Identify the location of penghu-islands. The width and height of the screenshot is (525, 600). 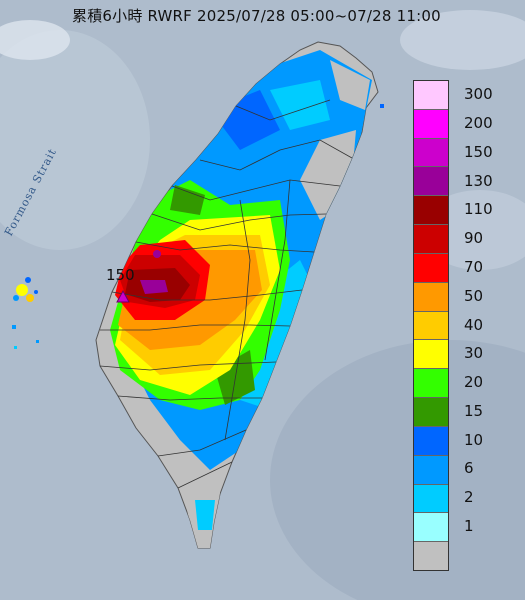
(25, 313).